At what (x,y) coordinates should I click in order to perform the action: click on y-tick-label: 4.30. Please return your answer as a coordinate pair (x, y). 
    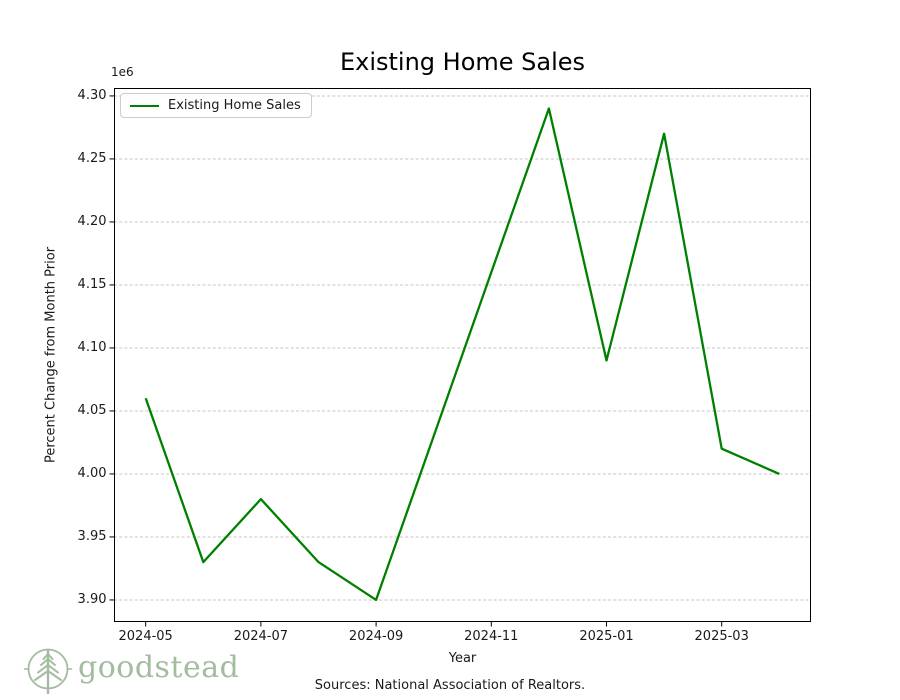
    Looking at the image, I should click on (92, 95).